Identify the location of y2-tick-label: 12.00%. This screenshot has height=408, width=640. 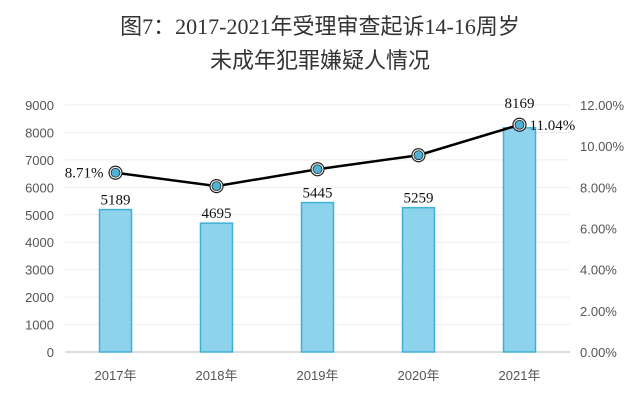
(602, 105).